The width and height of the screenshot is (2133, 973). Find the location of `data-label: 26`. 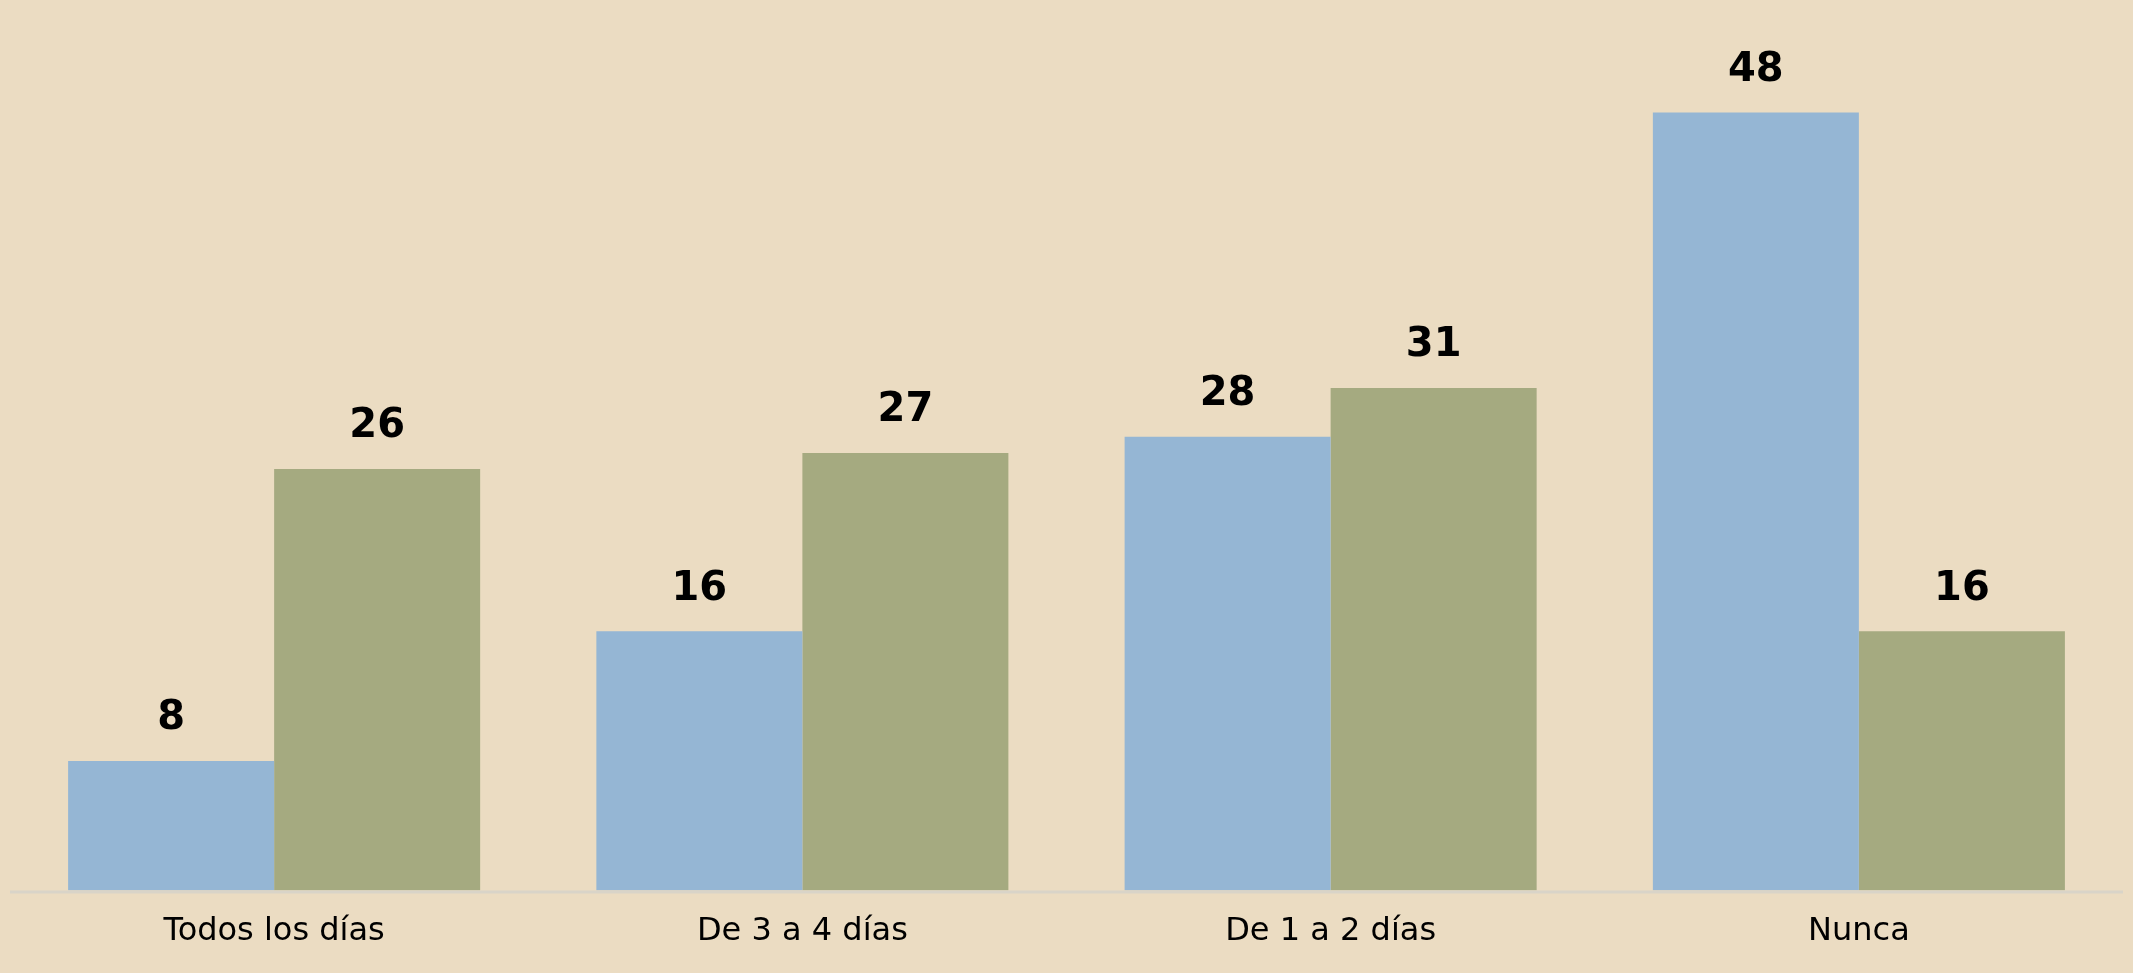

data-label: 26 is located at coordinates (377, 423).